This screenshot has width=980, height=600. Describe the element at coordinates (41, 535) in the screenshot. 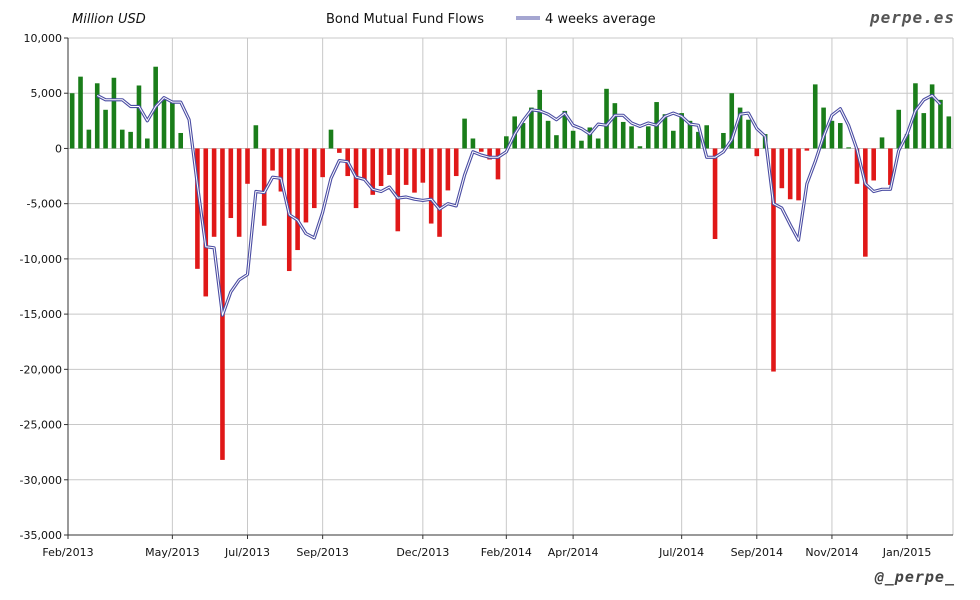

I see `y-tick-label: -35,000` at that location.